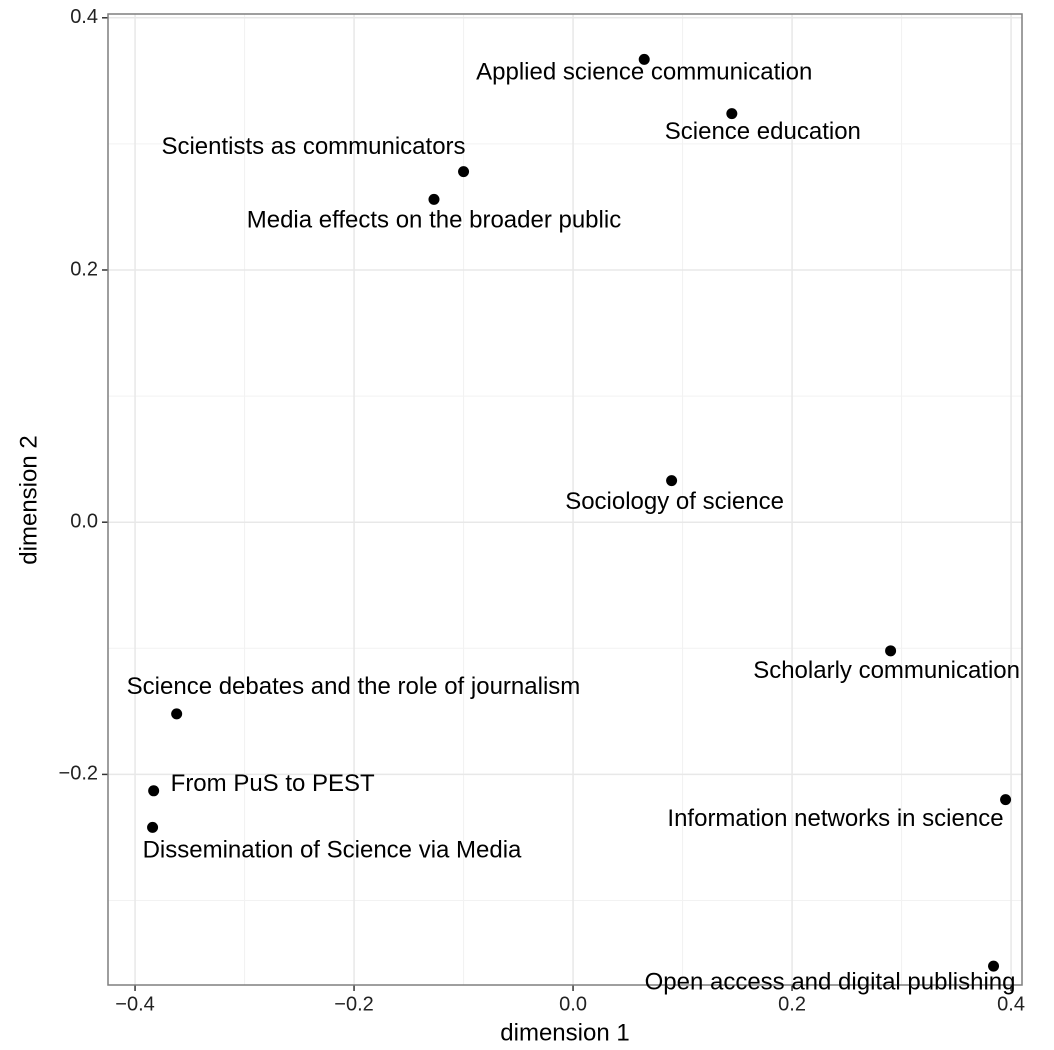 This screenshot has height=1050, width=1054. I want to click on point-label: Scientists as communicators, so click(313, 146).